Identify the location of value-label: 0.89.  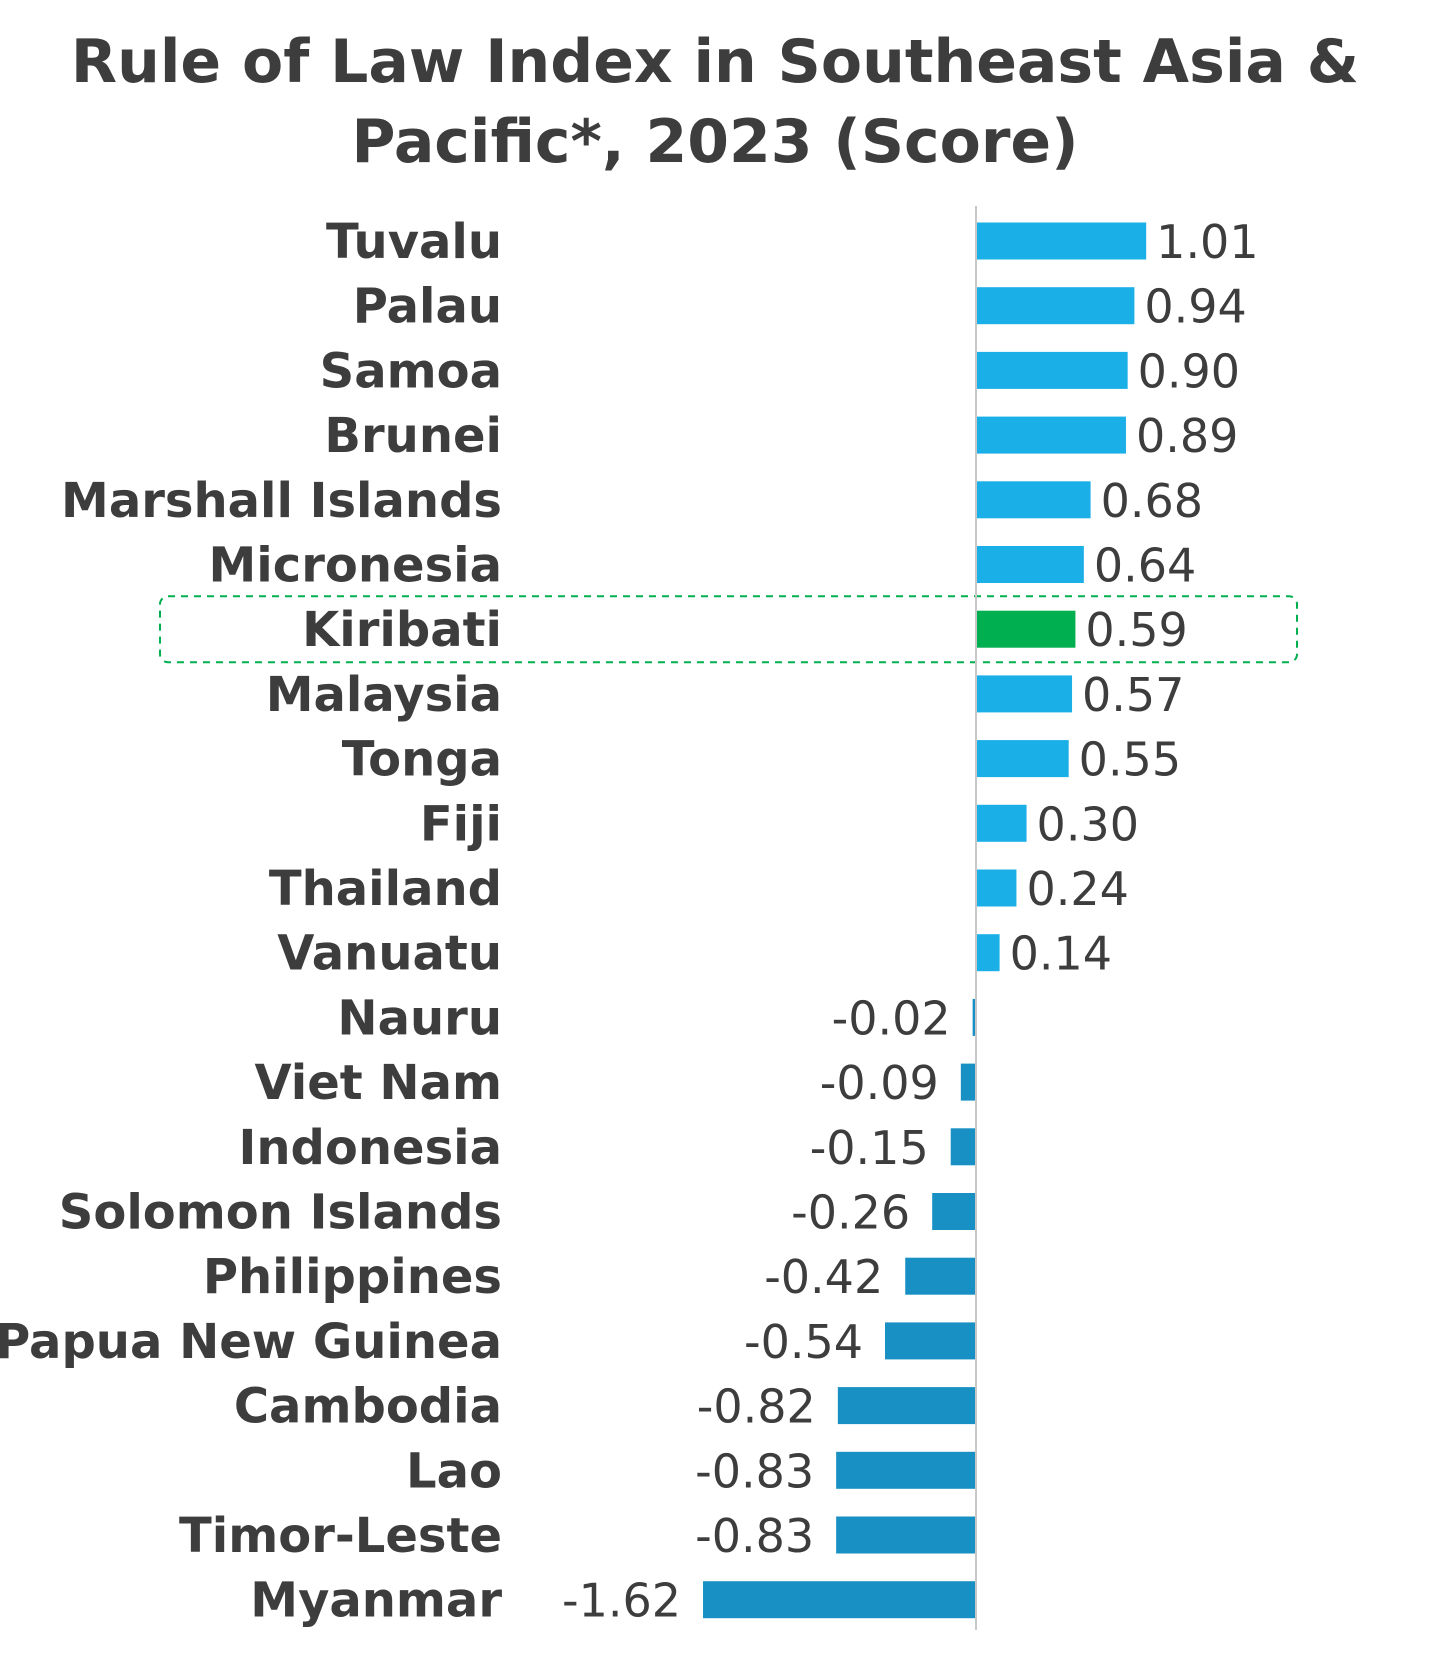
(1187, 436).